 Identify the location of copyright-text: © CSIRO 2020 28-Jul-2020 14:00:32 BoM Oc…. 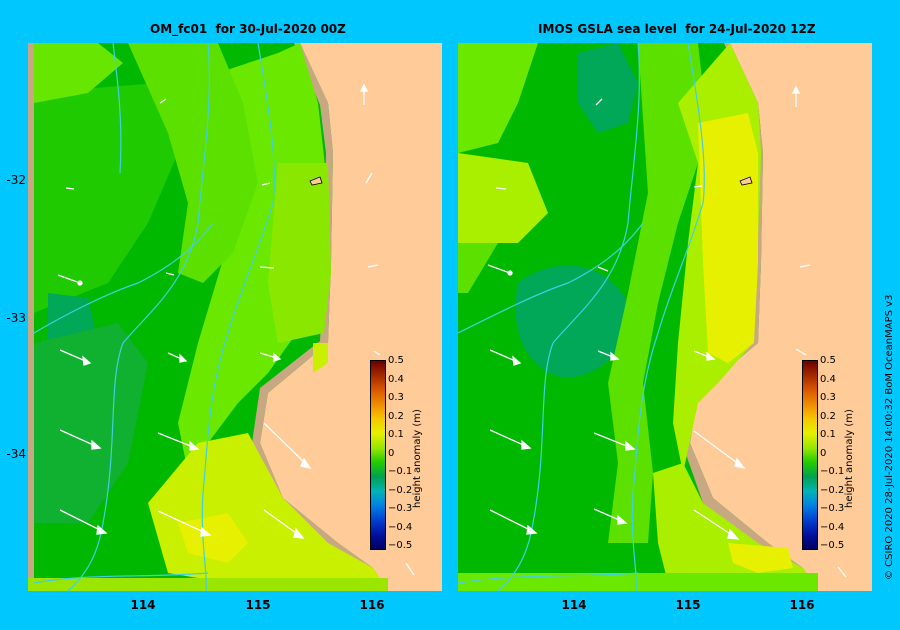
(889, 437).